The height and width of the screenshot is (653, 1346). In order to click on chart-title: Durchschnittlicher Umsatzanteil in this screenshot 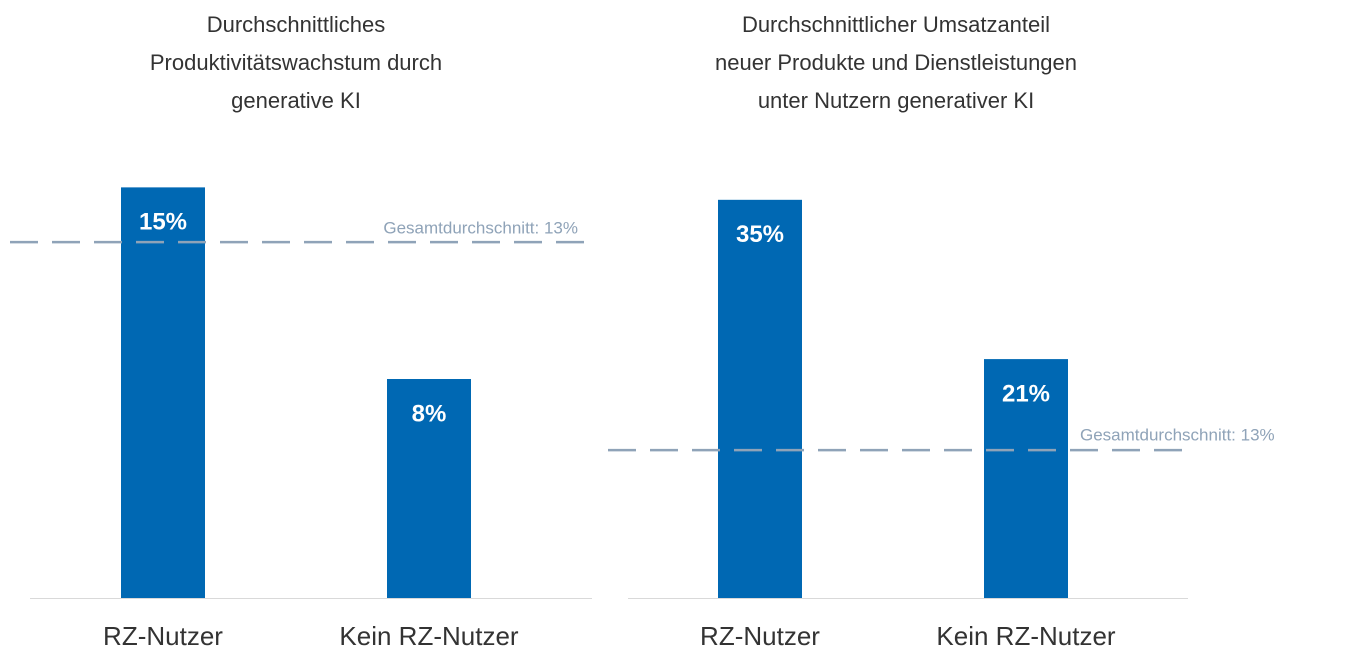, I will do `click(896, 24)`.